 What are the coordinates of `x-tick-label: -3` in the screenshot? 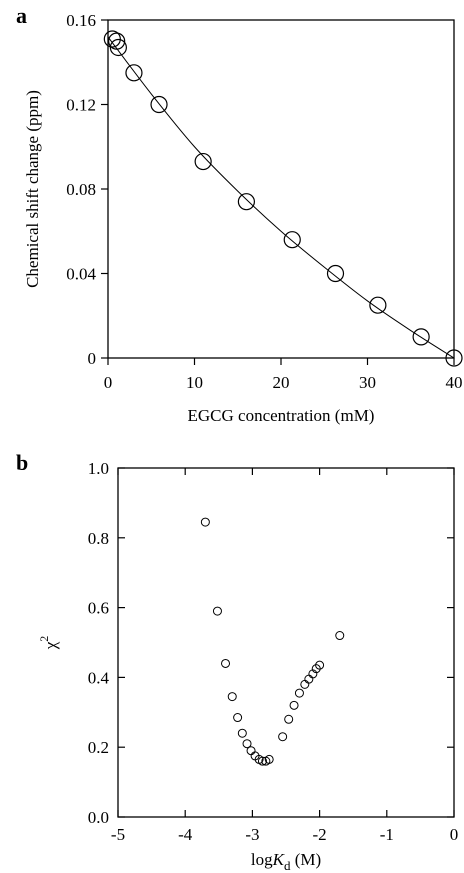 It's located at (252, 834).